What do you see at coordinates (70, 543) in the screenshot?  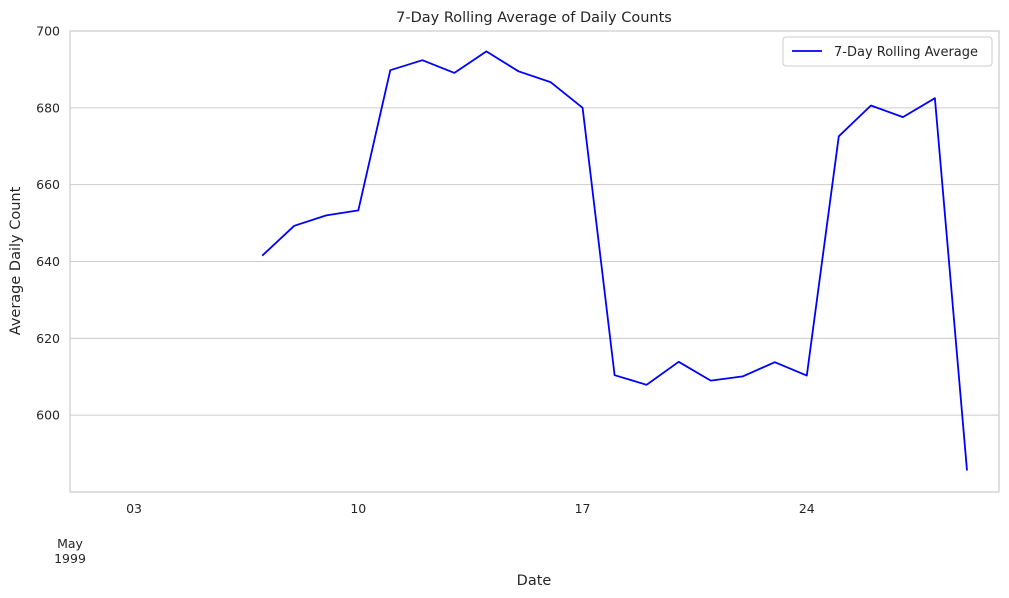 I see `x-month-label: May` at bounding box center [70, 543].